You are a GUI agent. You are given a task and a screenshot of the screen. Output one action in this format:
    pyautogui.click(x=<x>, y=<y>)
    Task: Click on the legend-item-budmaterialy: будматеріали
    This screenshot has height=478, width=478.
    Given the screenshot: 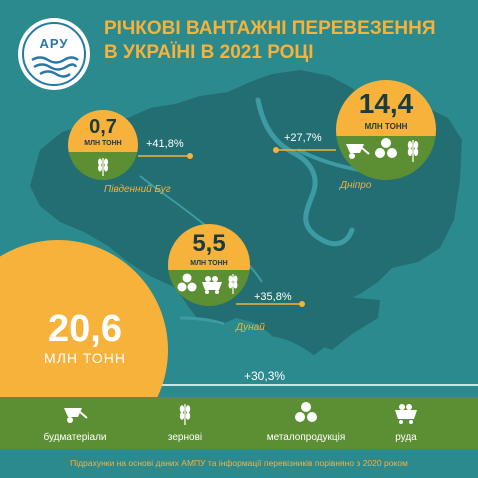 What is the action you would take?
    pyautogui.click(x=75, y=423)
    